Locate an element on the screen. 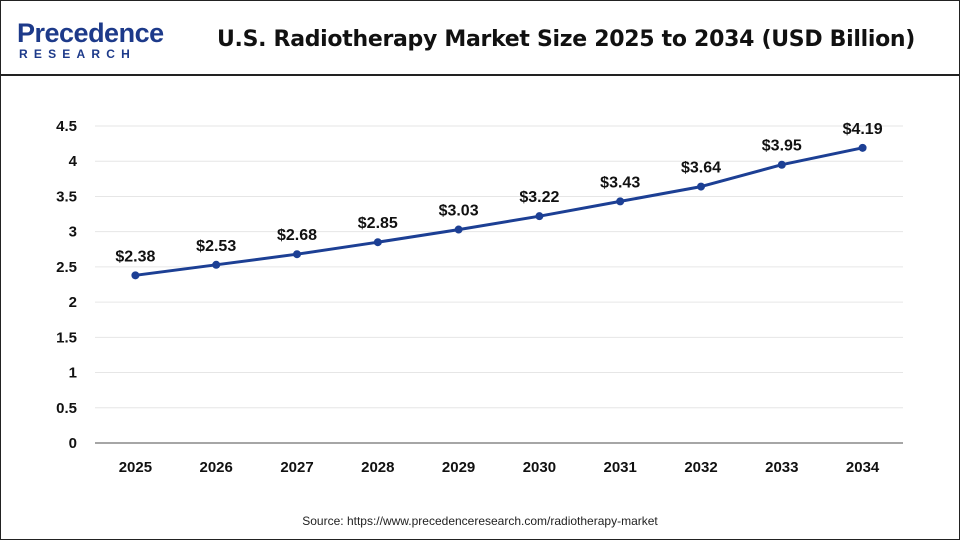 This screenshot has height=540, width=960. data-label: $2.53 is located at coordinates (216, 246).